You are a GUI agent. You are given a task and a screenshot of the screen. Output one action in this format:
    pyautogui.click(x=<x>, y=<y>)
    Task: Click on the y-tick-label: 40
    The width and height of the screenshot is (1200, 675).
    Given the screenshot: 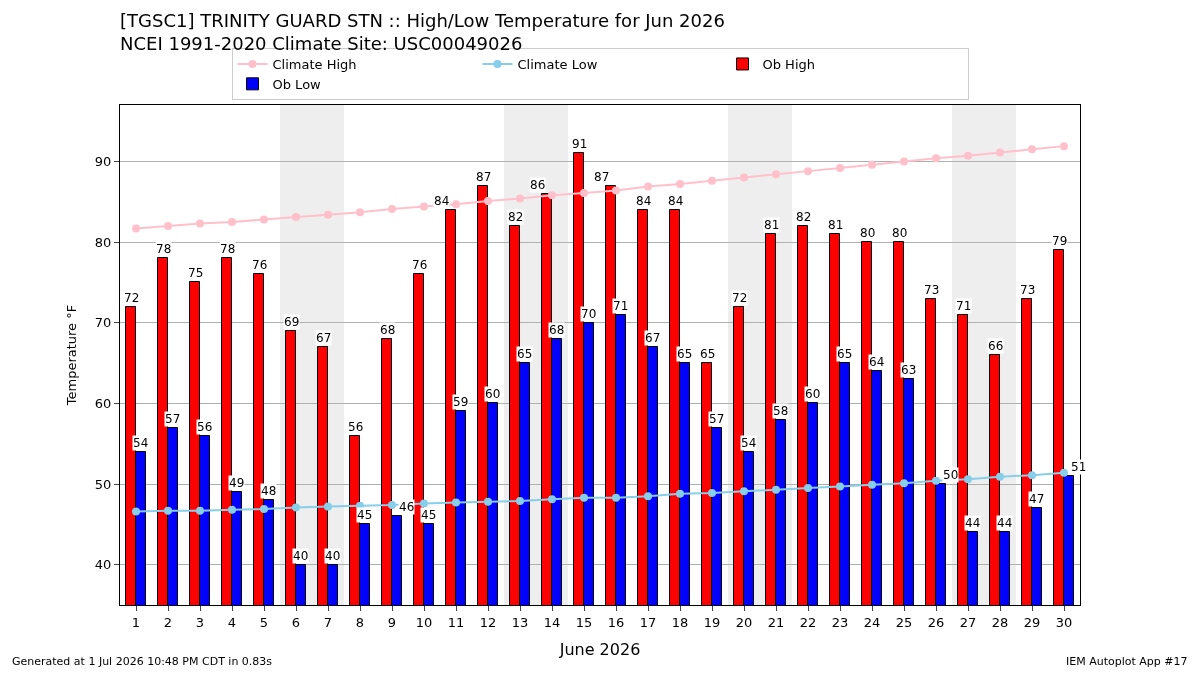 What is the action you would take?
    pyautogui.click(x=103, y=565)
    